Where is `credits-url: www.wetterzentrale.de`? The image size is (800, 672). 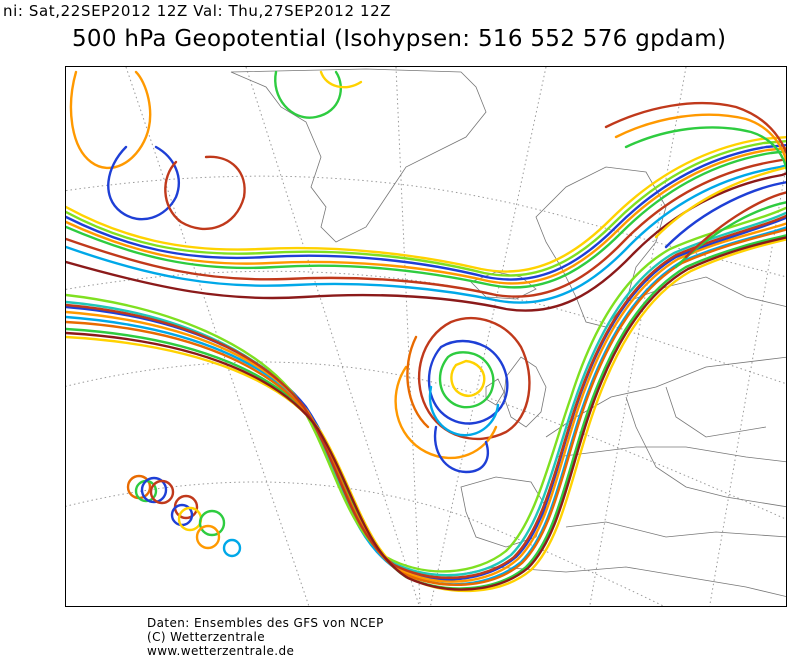 credits-url: www.wetterzentrale.de is located at coordinates (221, 651).